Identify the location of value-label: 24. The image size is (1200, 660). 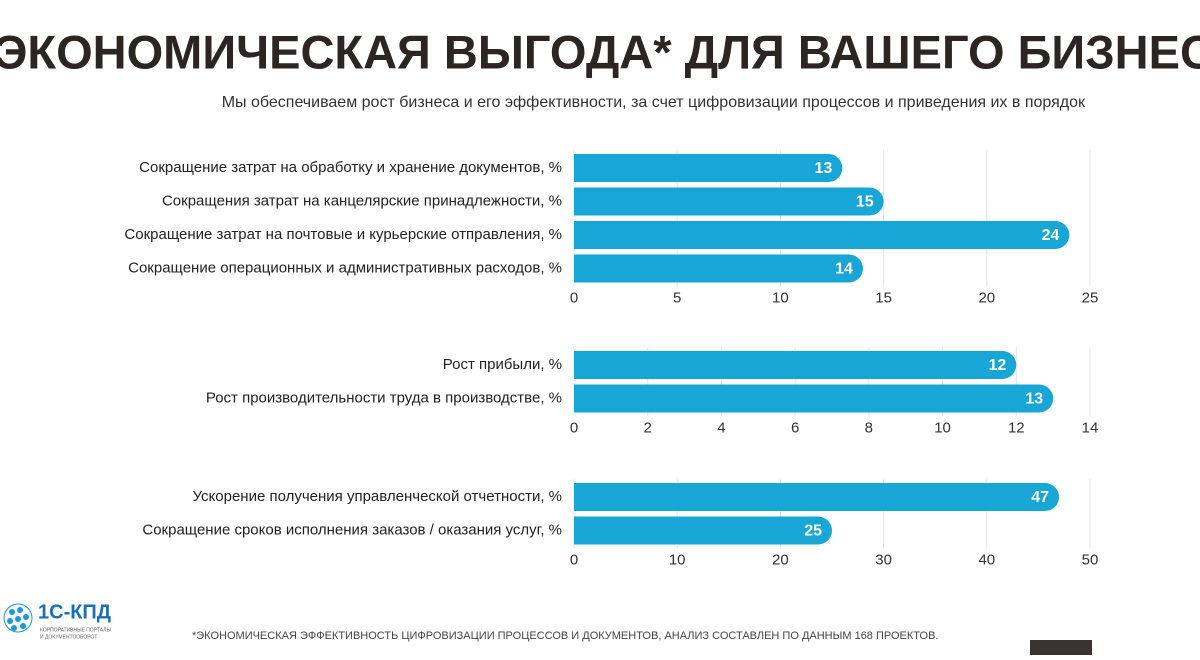
(1051, 235).